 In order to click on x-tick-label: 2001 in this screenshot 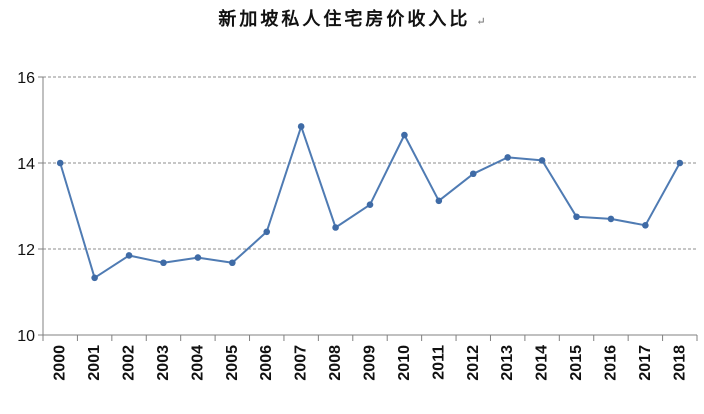, I will do `click(94, 363)`.